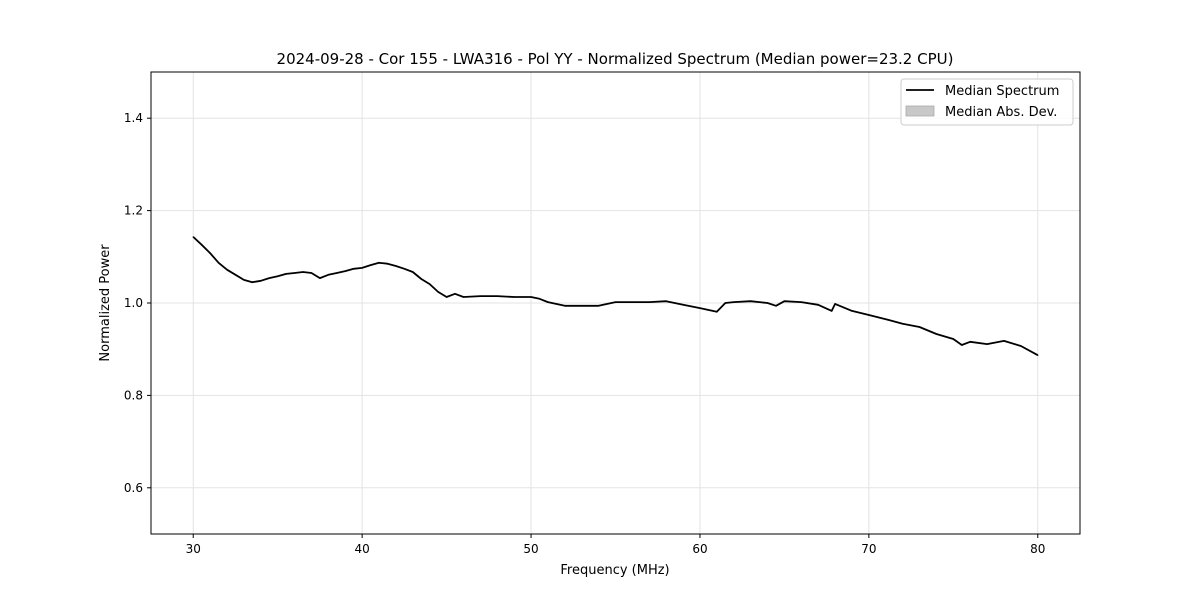 The image size is (1200, 600). I want to click on legend-box, so click(987, 102).